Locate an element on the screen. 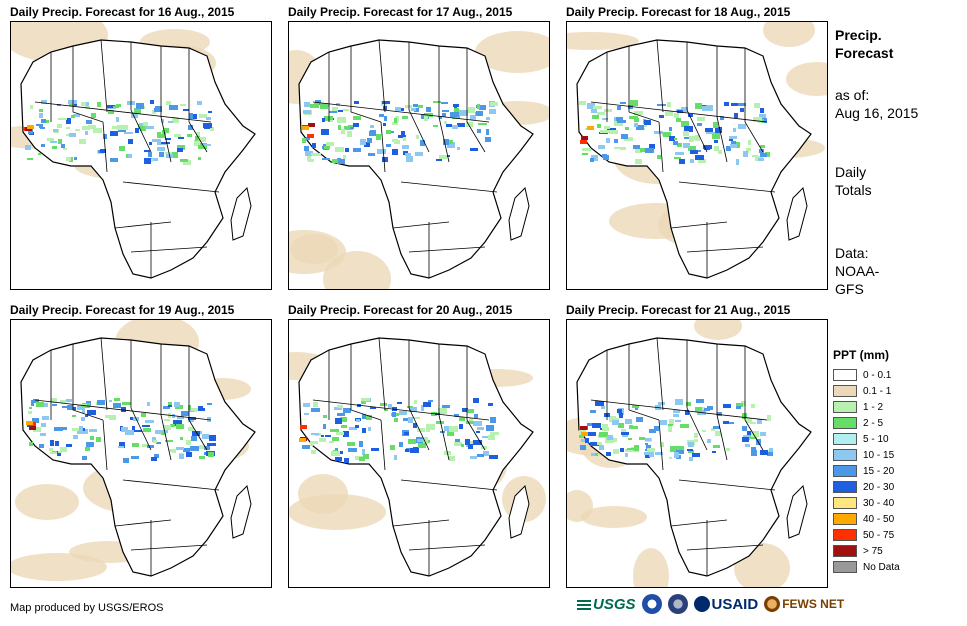 The image size is (967, 626). usaid-logo: USAID is located at coordinates (726, 604).